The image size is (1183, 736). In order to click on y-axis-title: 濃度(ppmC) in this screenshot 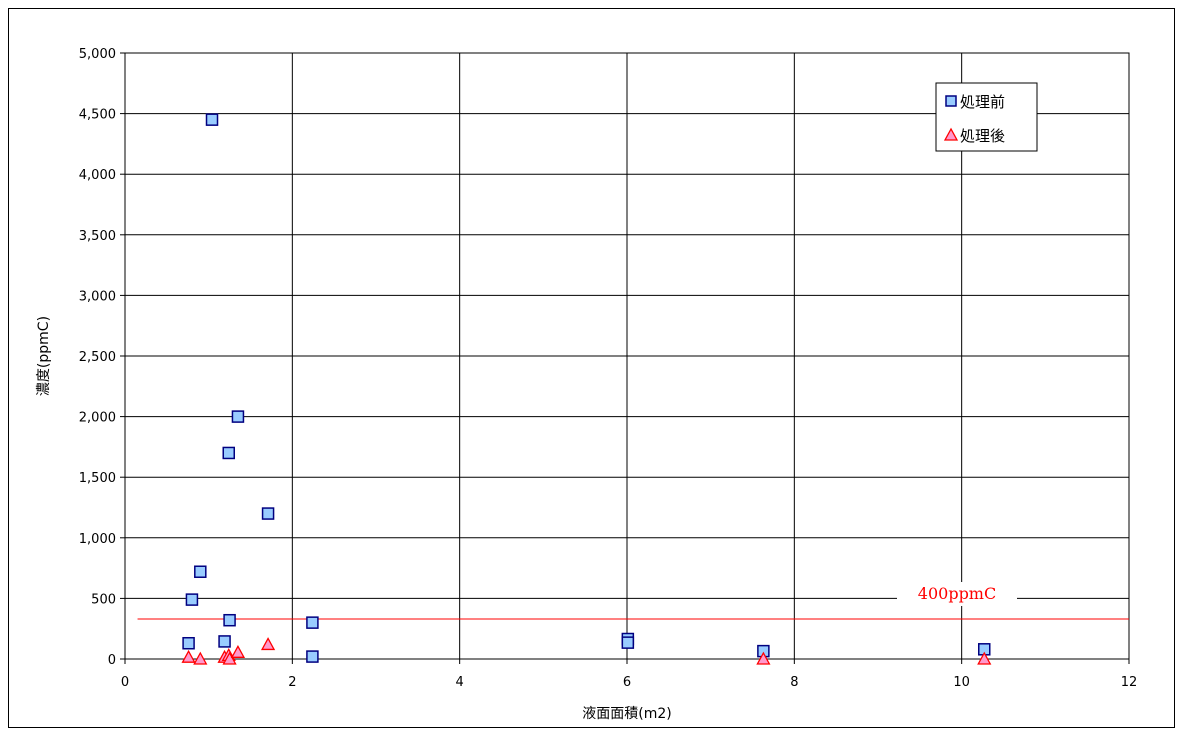, I will do `click(44, 356)`.